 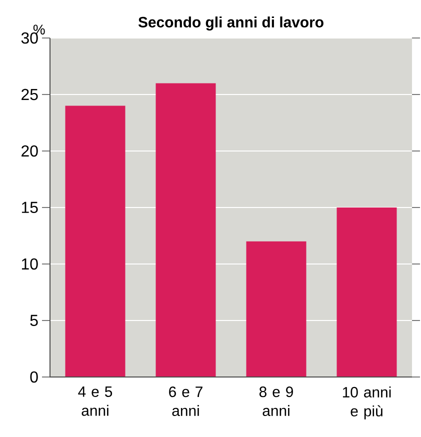 What do you see at coordinates (30, 208) in the screenshot?
I see `y-tick-label: 15` at bounding box center [30, 208].